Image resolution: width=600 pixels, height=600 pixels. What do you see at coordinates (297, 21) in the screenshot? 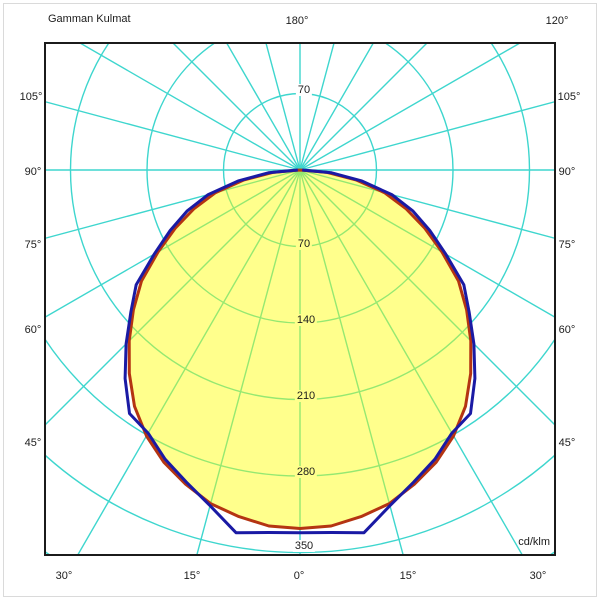
I see `angle-label-top: 180°` at bounding box center [297, 21].